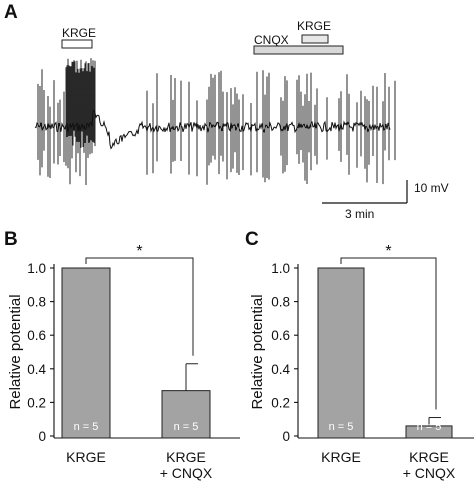  Describe the element at coordinates (271, 40) in the screenshot. I see `cnqx-bar-label: CNQX` at that location.